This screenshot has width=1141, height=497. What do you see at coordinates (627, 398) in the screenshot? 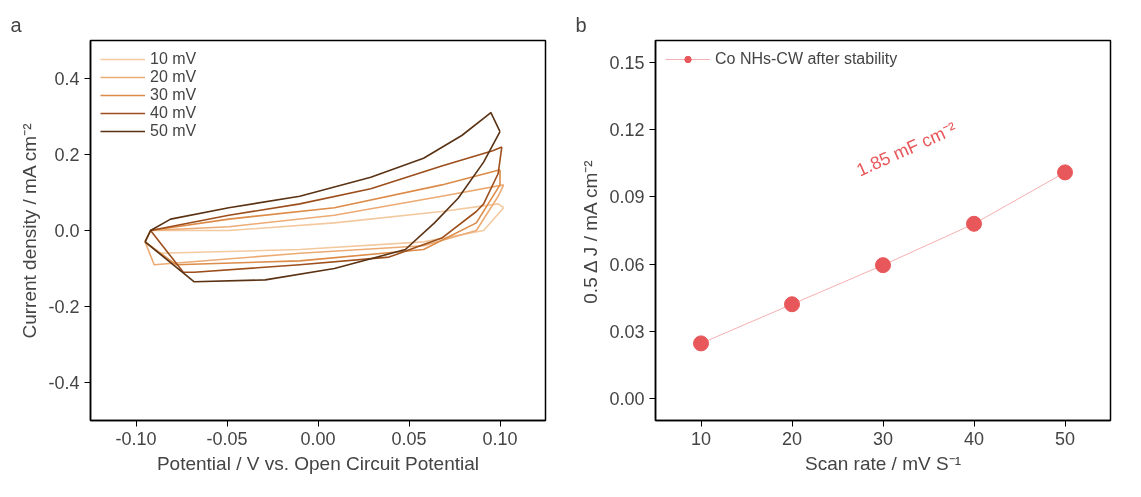
I see `y-tick-label: 0.00` at bounding box center [627, 398].